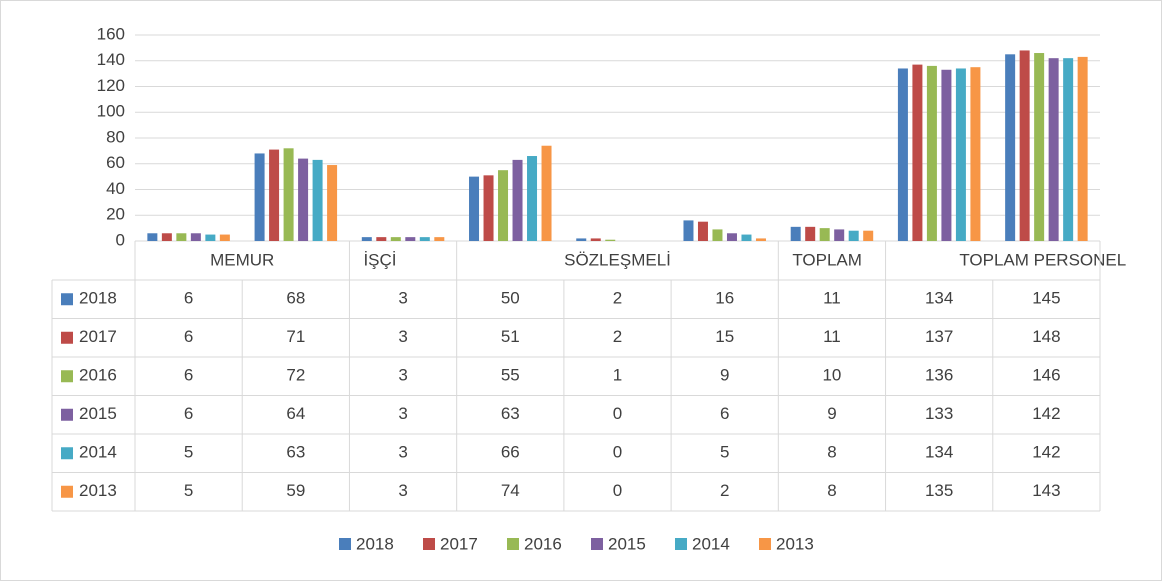 The height and width of the screenshot is (586, 1162). What do you see at coordinates (510, 336) in the screenshot?
I see `table-value: 51` at bounding box center [510, 336].